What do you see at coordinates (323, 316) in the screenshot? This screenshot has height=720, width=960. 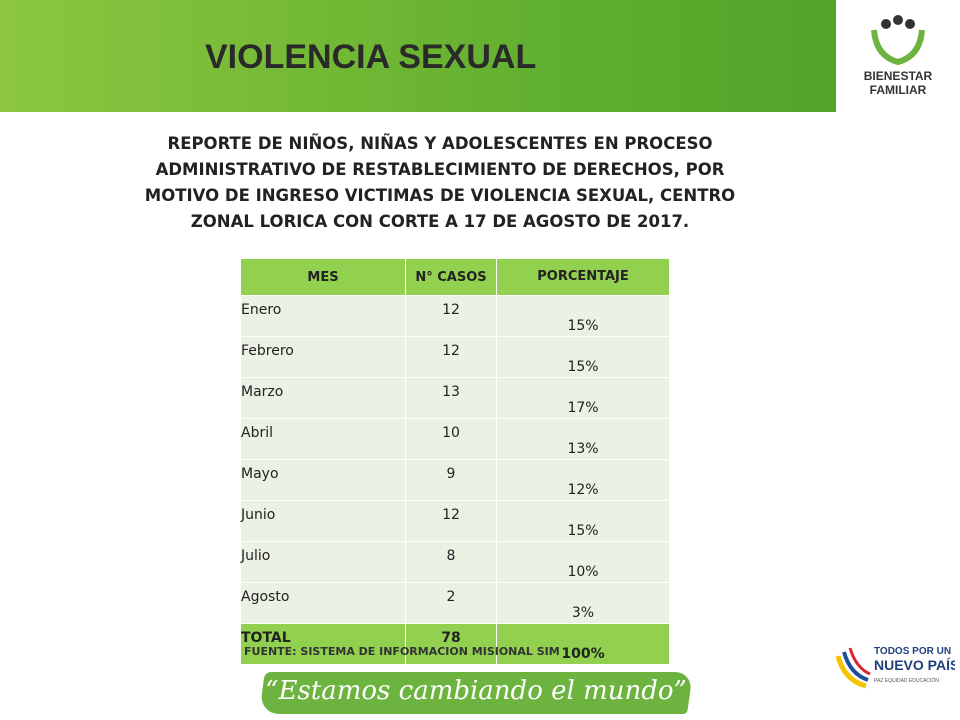 I see `table-cell: Enero` at bounding box center [323, 316].